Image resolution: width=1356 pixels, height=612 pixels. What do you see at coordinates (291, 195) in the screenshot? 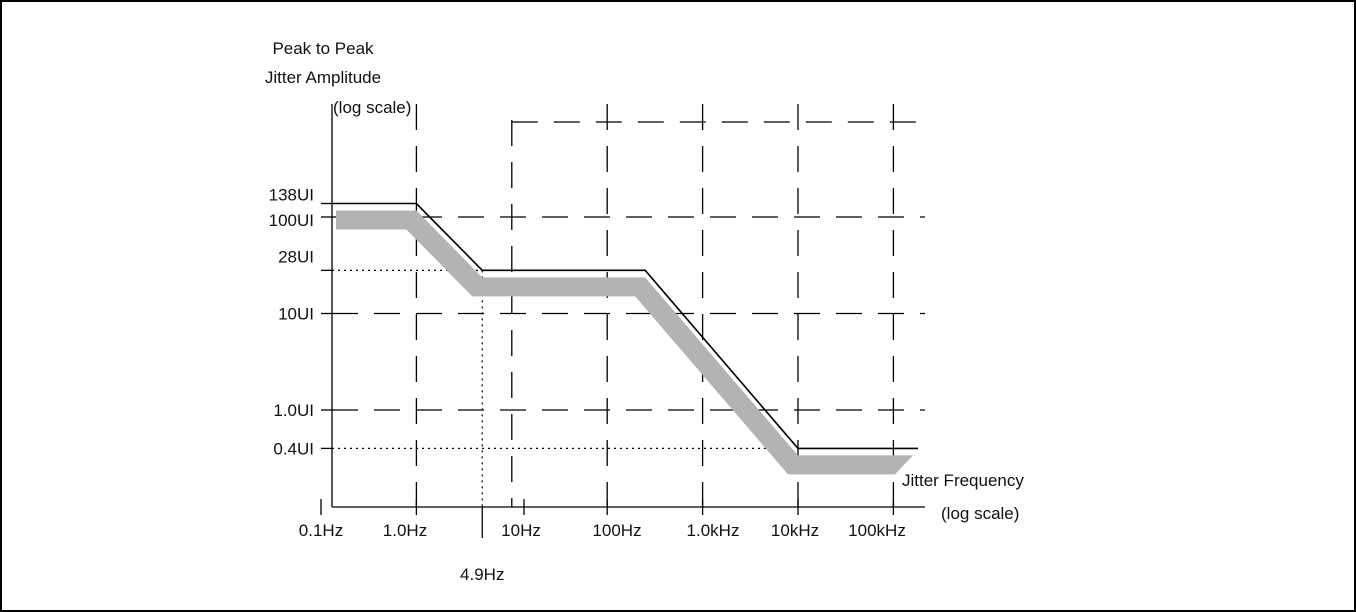
I see `y-tick-label: 138UI` at bounding box center [291, 195].